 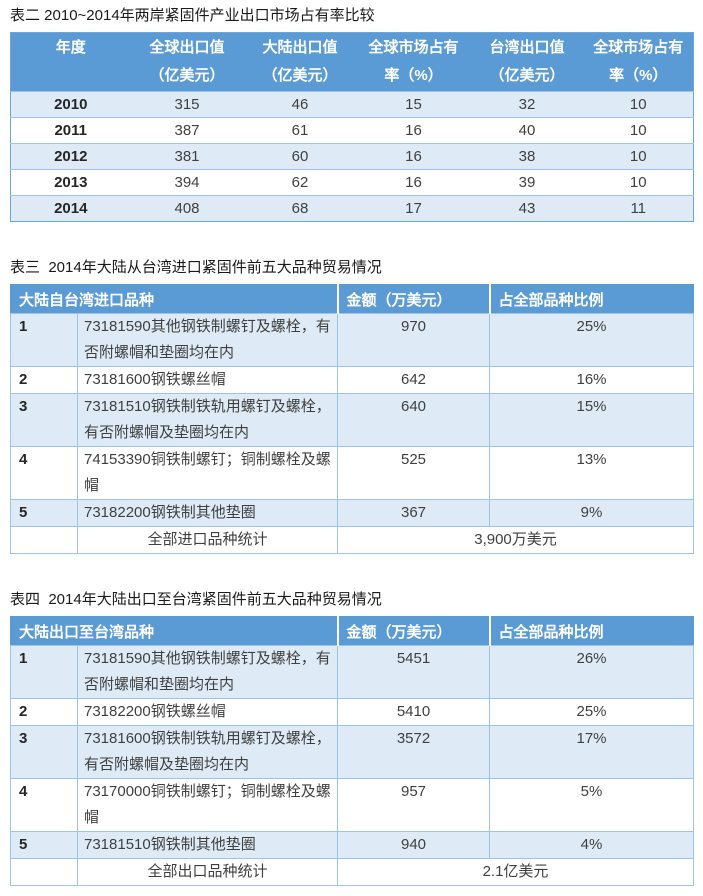 What do you see at coordinates (207, 845) in the screenshot?
I see `variety-cell: 73181510钢铁制其他垫圈` at bounding box center [207, 845].